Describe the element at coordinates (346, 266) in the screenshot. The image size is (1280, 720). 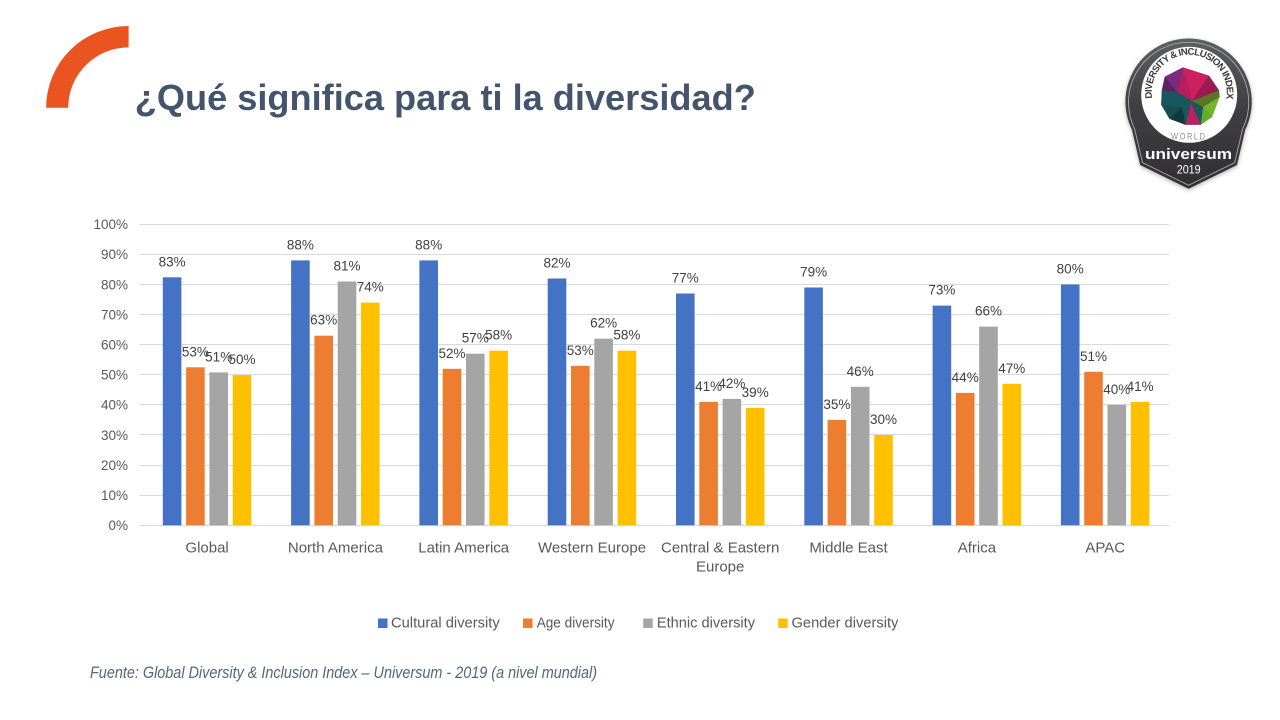
I see `svg-text: 81%` at that location.